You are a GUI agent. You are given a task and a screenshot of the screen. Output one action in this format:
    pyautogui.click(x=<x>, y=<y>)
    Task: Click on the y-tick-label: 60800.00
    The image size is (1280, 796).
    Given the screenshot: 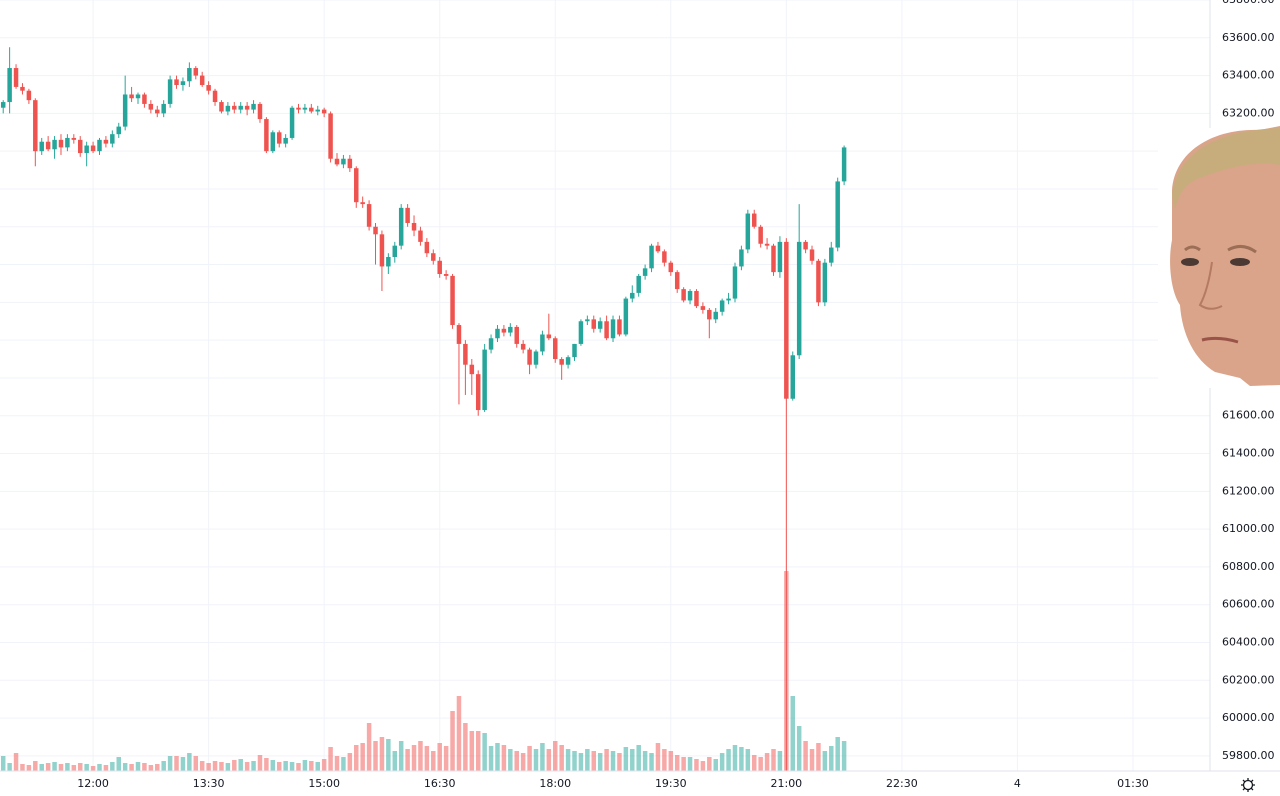 What is the action you would take?
    pyautogui.click(x=1248, y=566)
    